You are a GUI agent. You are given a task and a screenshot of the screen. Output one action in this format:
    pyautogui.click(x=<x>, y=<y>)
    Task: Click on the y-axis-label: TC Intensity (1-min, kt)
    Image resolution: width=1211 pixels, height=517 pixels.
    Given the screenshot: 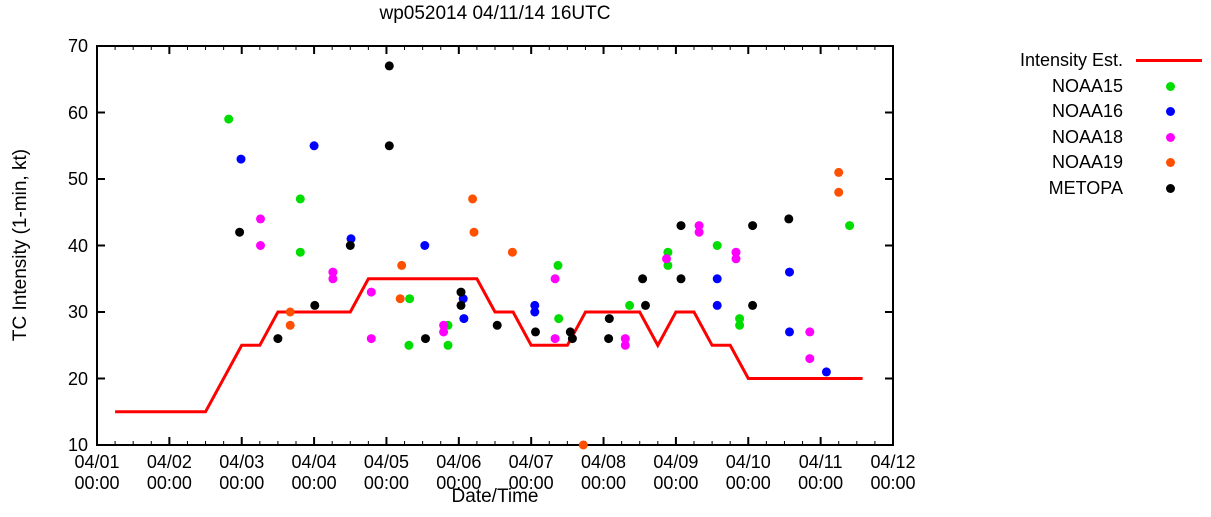 What is the action you would take?
    pyautogui.click(x=20, y=245)
    